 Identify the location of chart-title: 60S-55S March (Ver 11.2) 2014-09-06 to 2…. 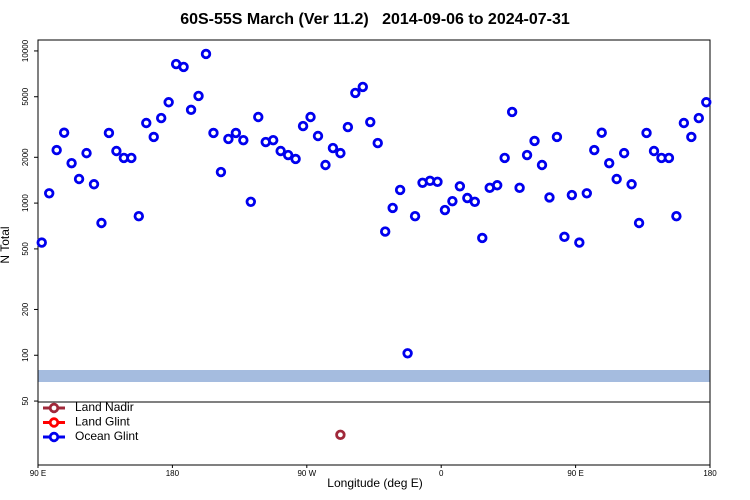
(375, 19).